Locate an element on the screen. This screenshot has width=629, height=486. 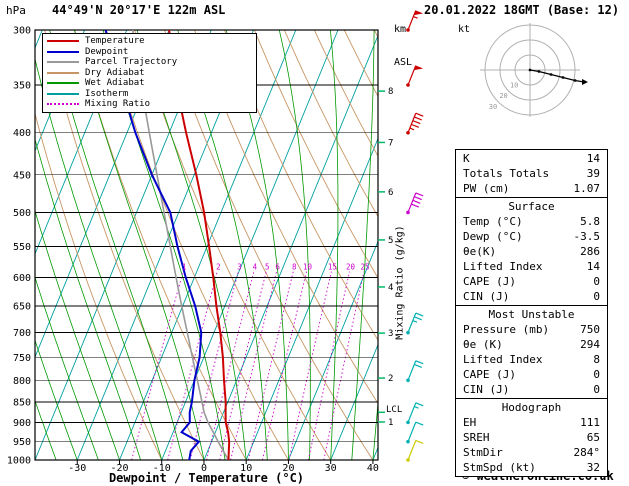
table-row-value: -3.5 is located at coordinates (587, 236).